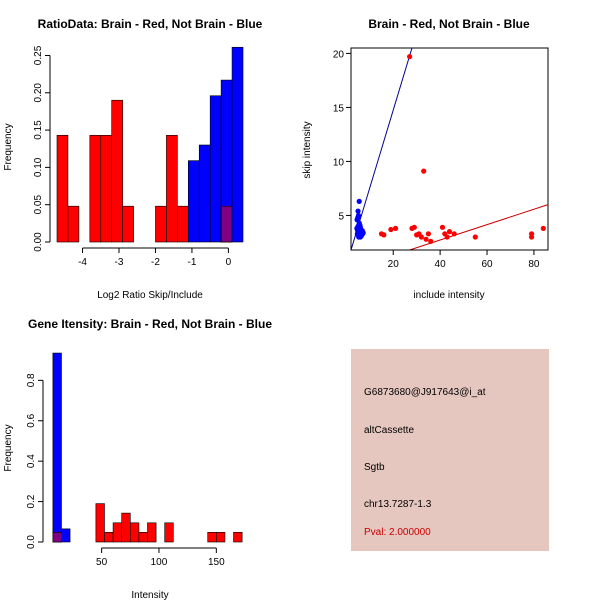 Image resolution: width=600 pixels, height=600 pixels. I want to click on scatter-y-tick-label: 20, so click(339, 54).